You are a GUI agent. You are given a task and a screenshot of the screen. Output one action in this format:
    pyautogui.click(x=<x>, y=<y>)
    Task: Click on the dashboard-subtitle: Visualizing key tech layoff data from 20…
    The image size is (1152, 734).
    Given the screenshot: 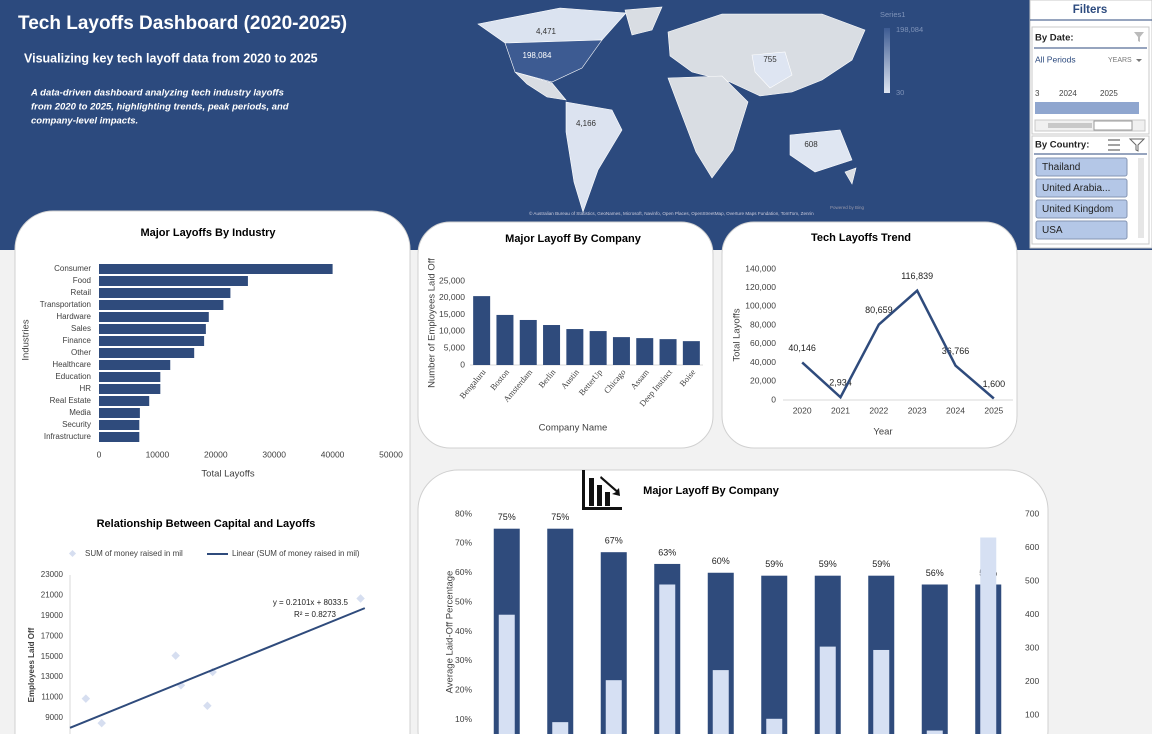 What is the action you would take?
    pyautogui.click(x=171, y=58)
    